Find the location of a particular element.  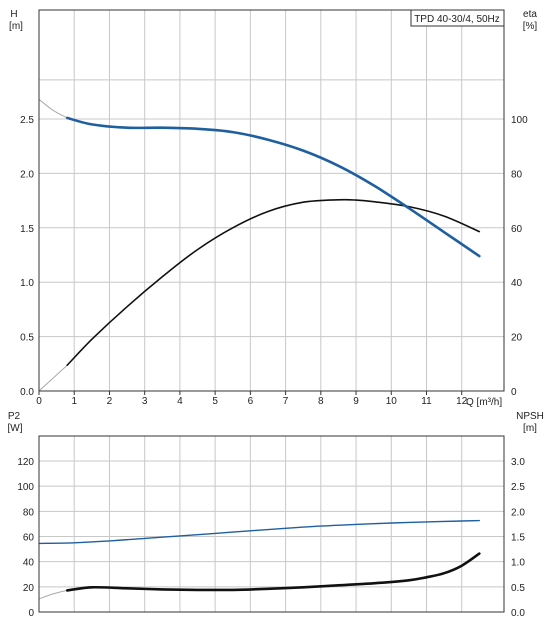

npsh-tick-label-2: 1.0 is located at coordinates (518, 563).